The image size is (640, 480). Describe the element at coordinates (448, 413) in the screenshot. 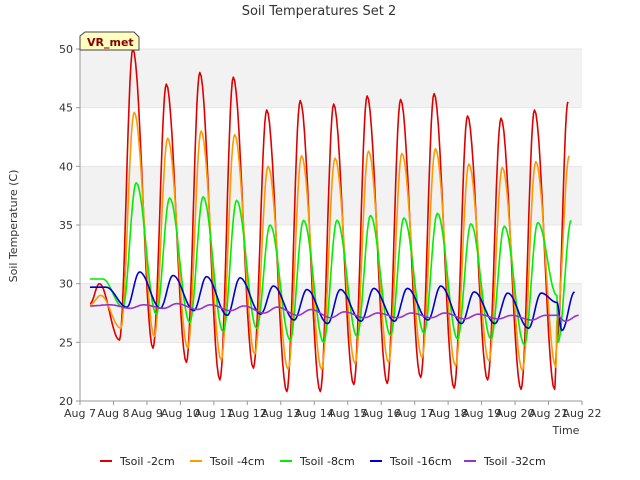

I see `x-tick-label: Aug 18` at that location.